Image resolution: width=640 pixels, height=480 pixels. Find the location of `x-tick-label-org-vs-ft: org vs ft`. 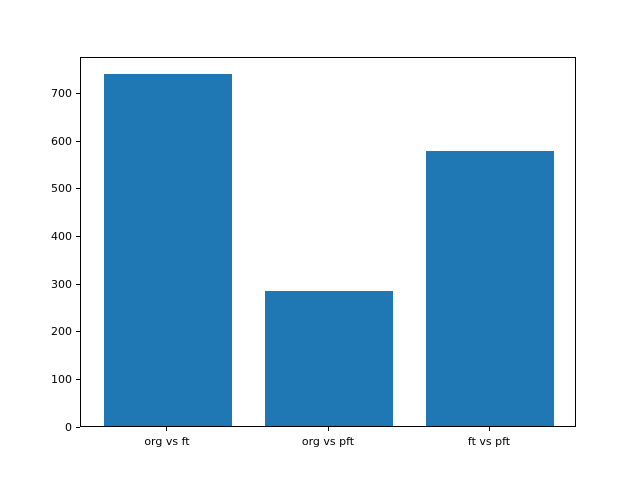

x-tick-label-org-vs-ft: org vs ft is located at coordinates (167, 441).